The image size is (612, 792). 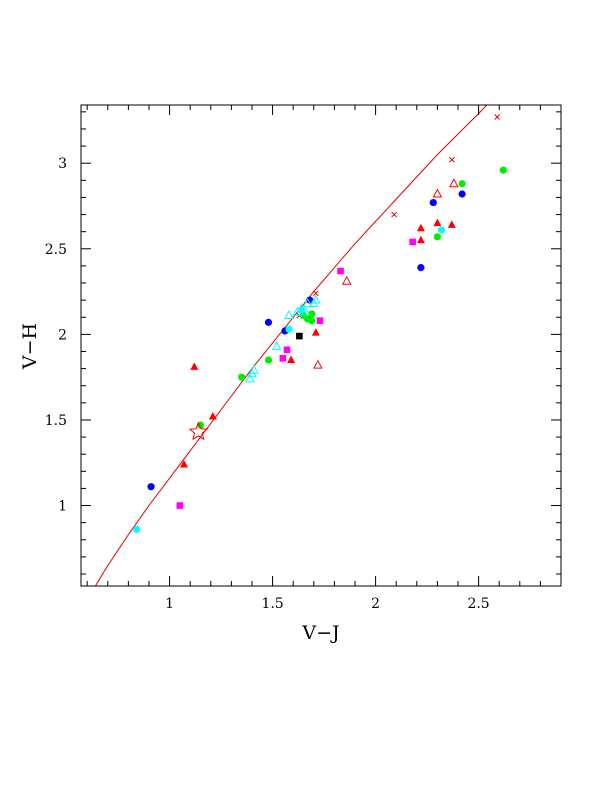 I want to click on x-tick-label: 1, so click(x=169, y=604).